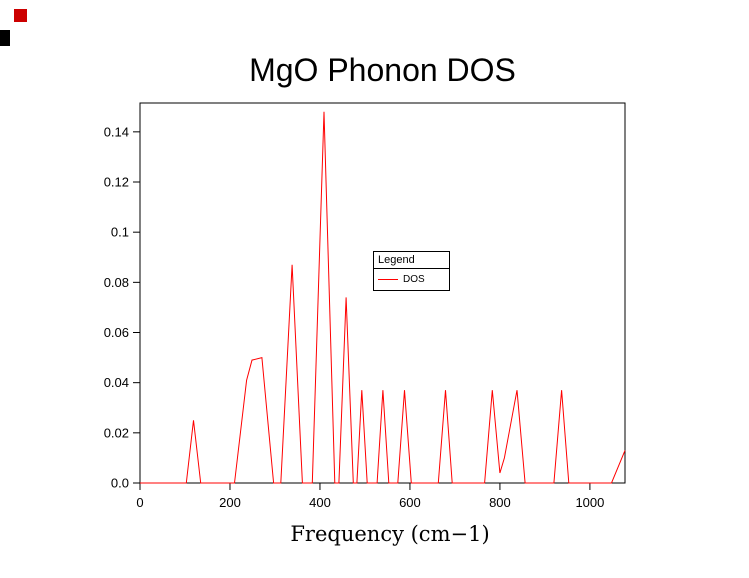 This screenshot has height=578, width=749. I want to click on x-tick-label: 800, so click(500, 502).